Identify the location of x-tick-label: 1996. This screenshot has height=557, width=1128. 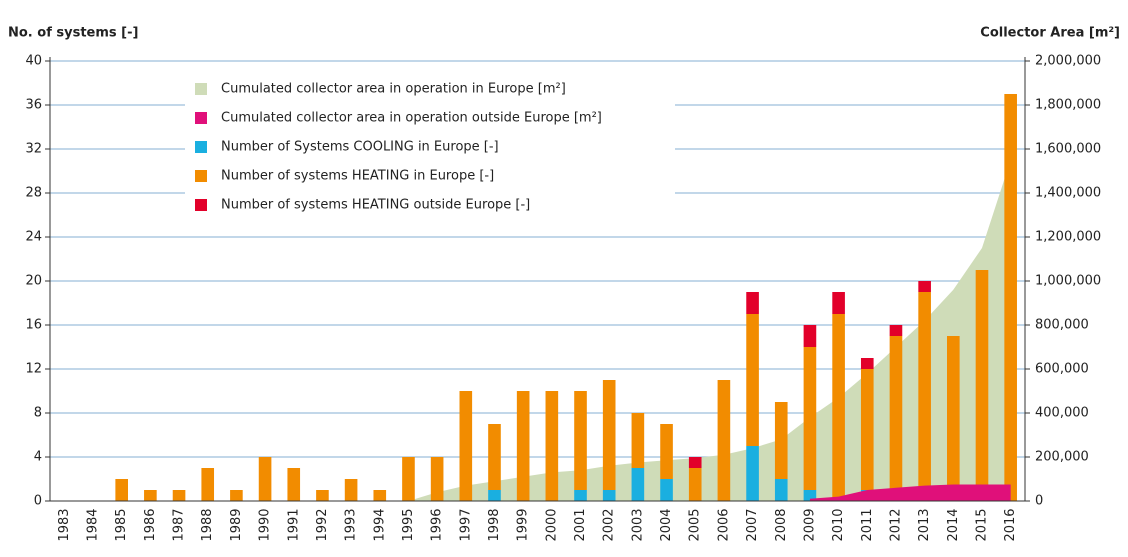
(437, 524).